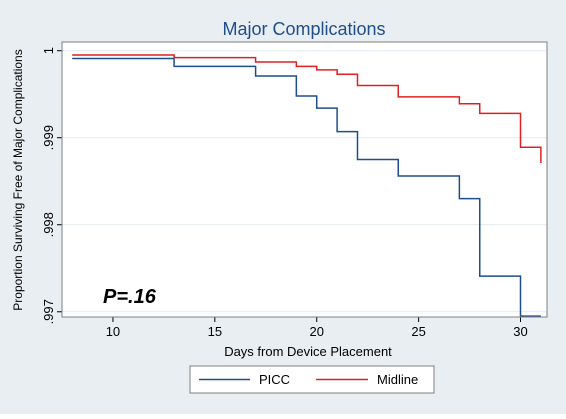  I want to click on x-tick-label: 10, so click(113, 331).